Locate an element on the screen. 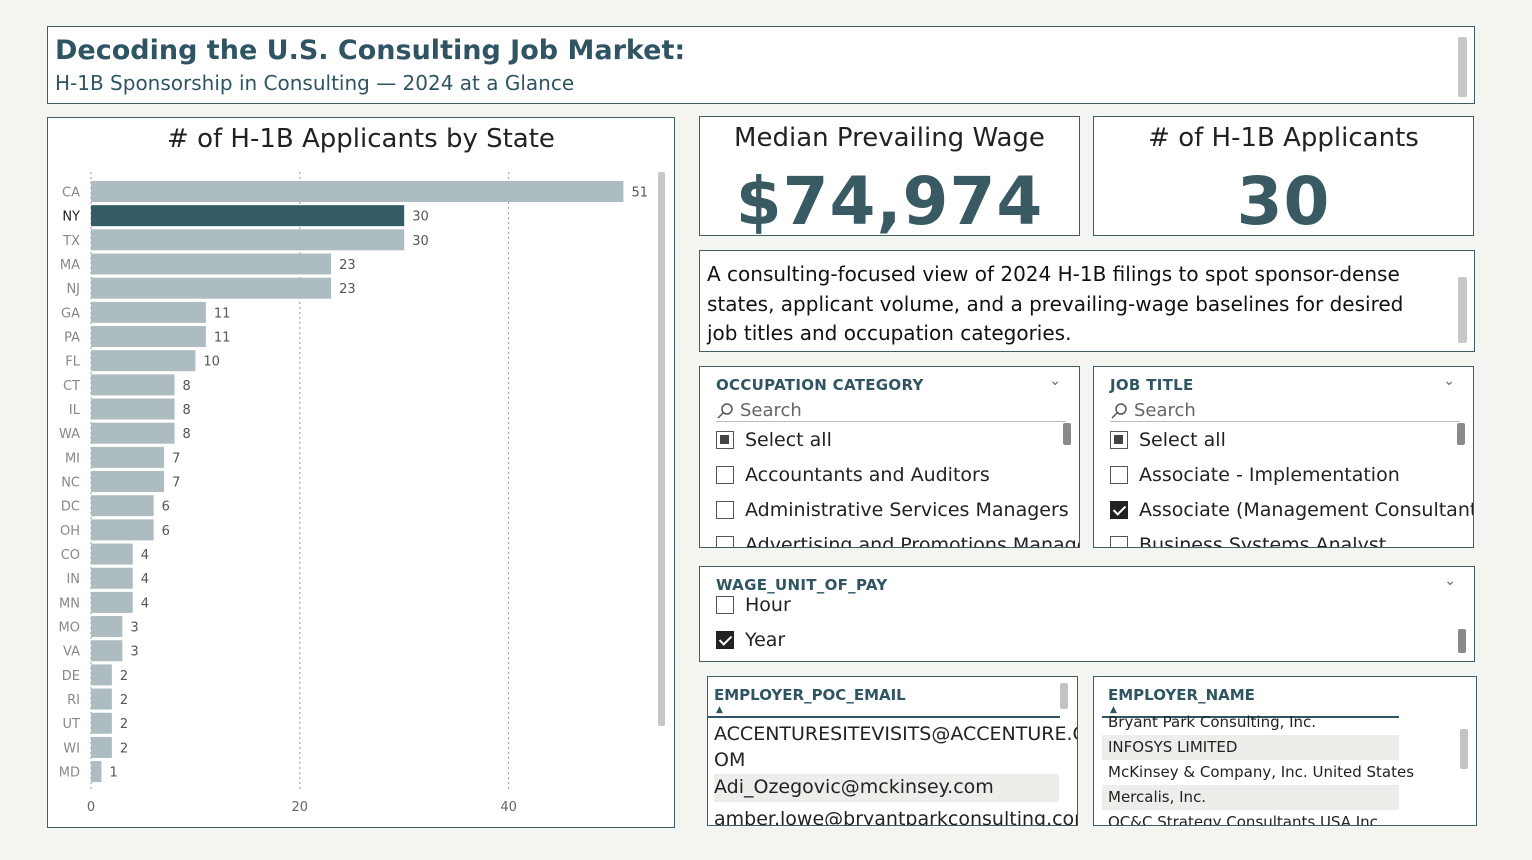  occupation-search: Search is located at coordinates (891, 411).